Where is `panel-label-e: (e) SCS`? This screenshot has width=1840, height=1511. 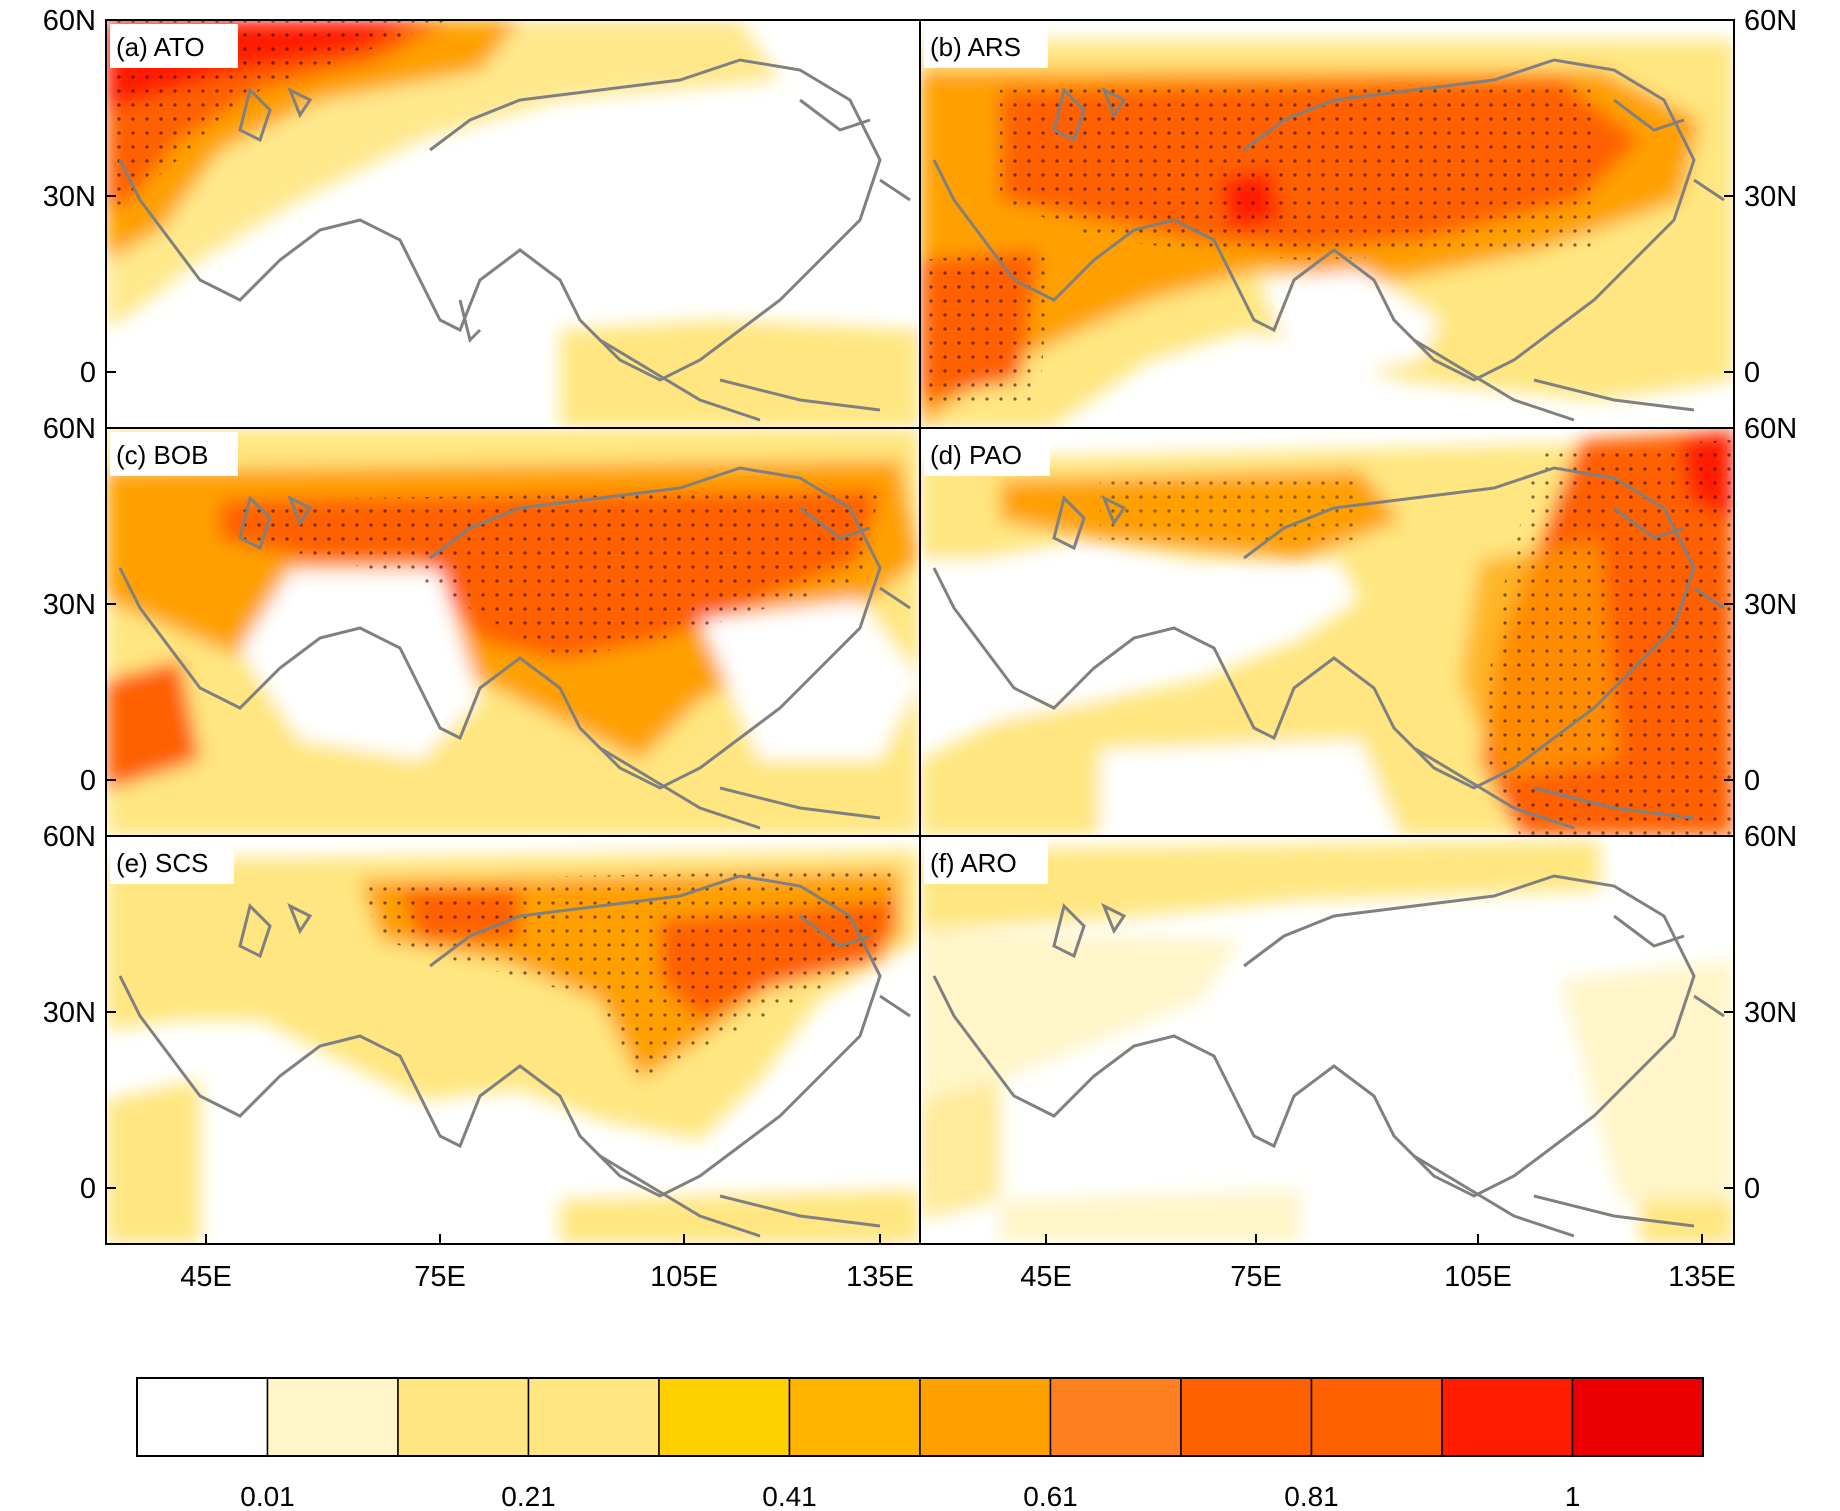
panel-label-e: (e) SCS is located at coordinates (162, 863).